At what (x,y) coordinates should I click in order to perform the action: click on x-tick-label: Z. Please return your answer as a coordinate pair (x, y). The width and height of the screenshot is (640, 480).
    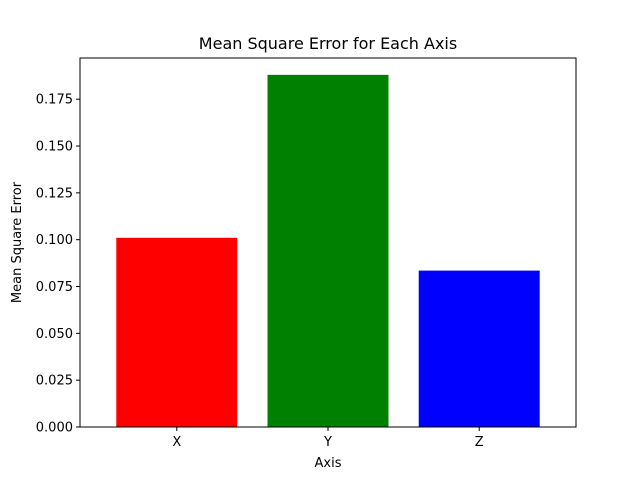
    Looking at the image, I should click on (479, 442).